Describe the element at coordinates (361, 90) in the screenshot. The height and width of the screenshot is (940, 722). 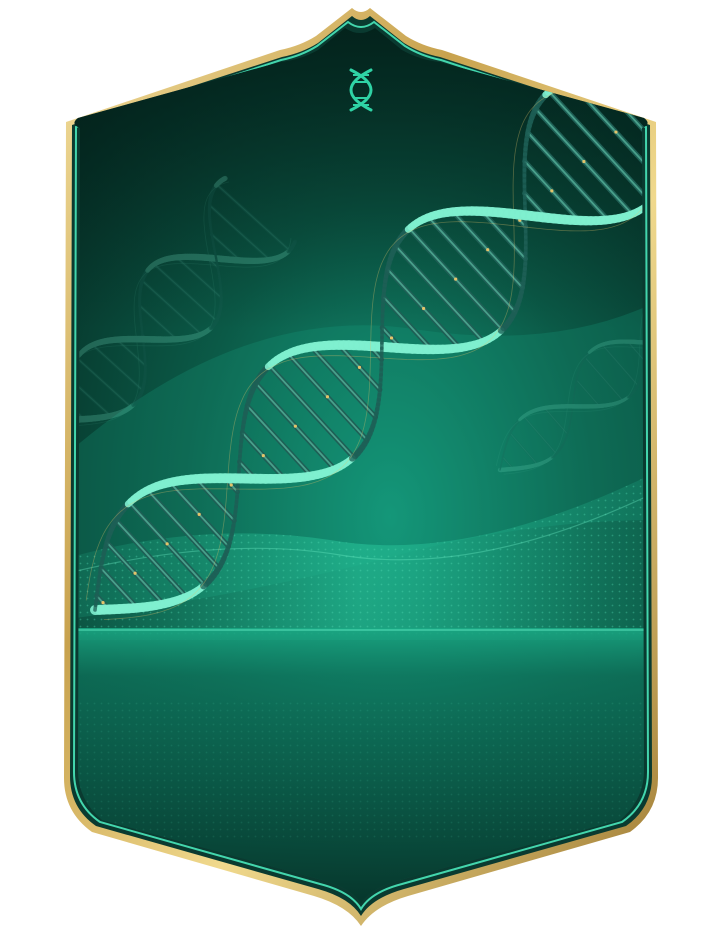
I see `dna-icon` at that location.